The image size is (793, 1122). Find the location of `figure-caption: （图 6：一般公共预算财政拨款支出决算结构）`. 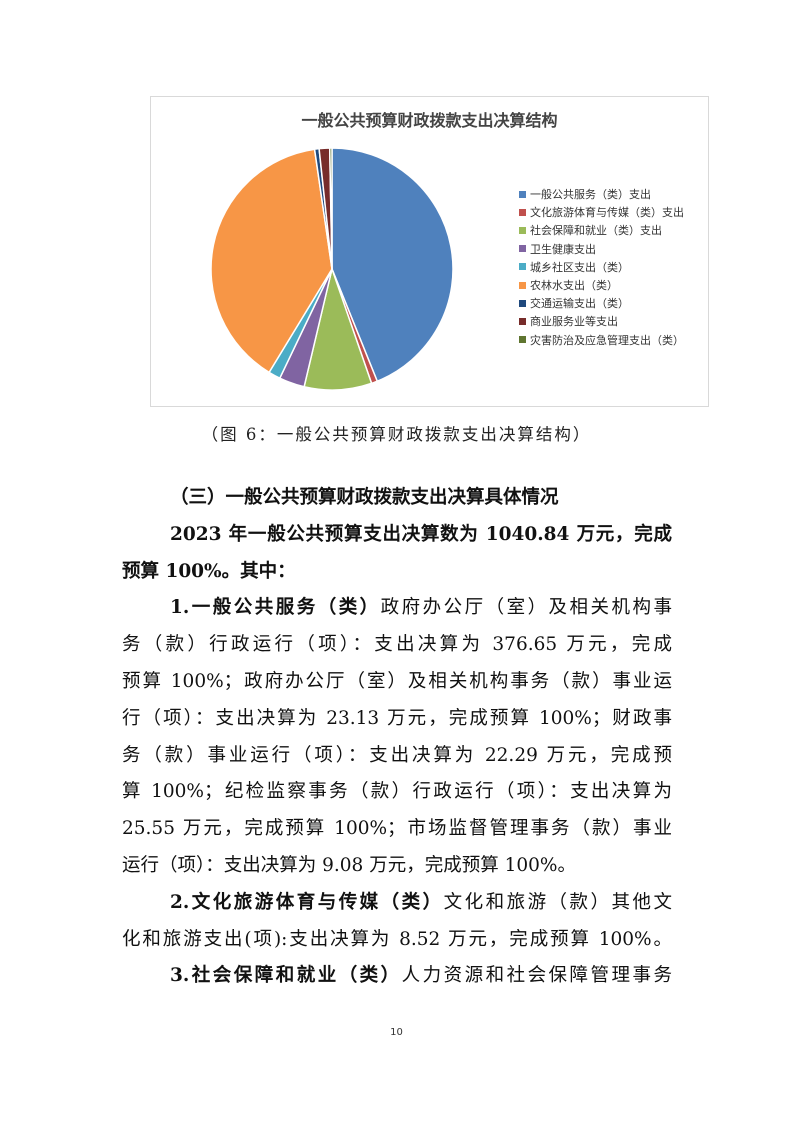

figure-caption: （图 6：一般公共预算财政拨款支出决算结构） is located at coordinates (396, 434).